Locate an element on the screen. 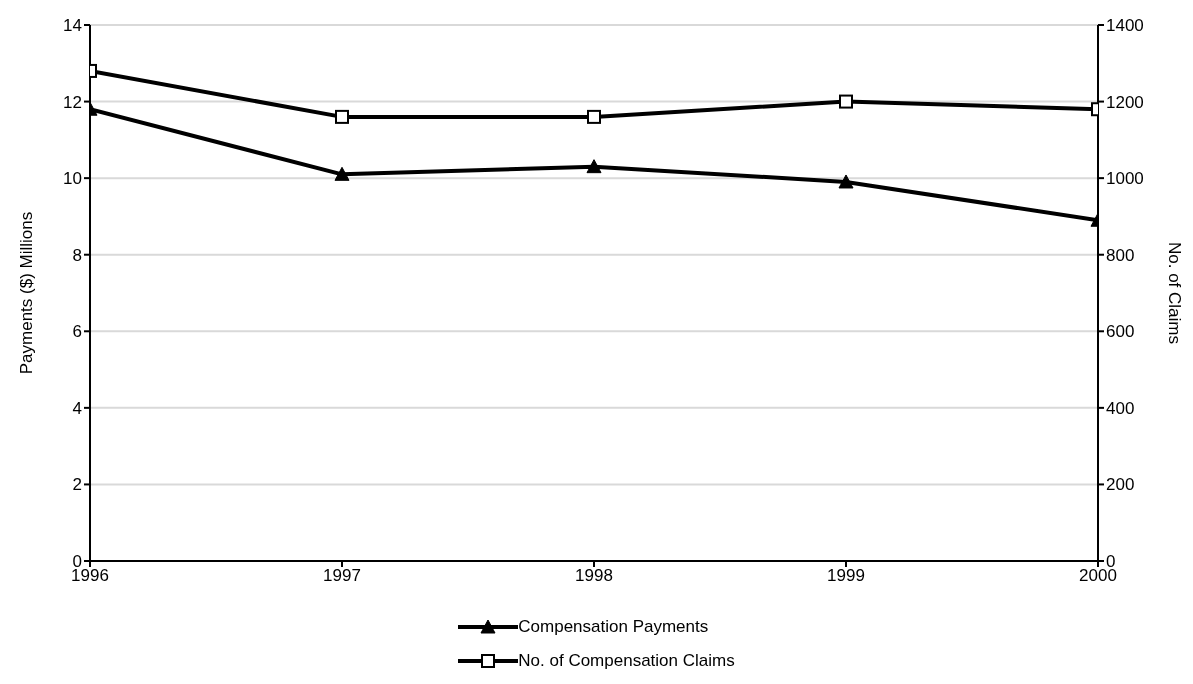  y2-tick-label: 800 is located at coordinates (1120, 255).